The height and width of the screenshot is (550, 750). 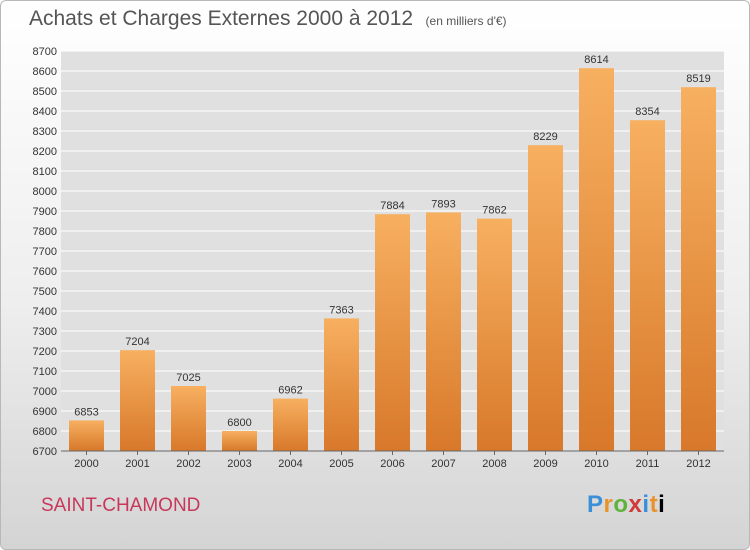 What do you see at coordinates (654, 504) in the screenshot?
I see `logo-letter: t` at bounding box center [654, 504].